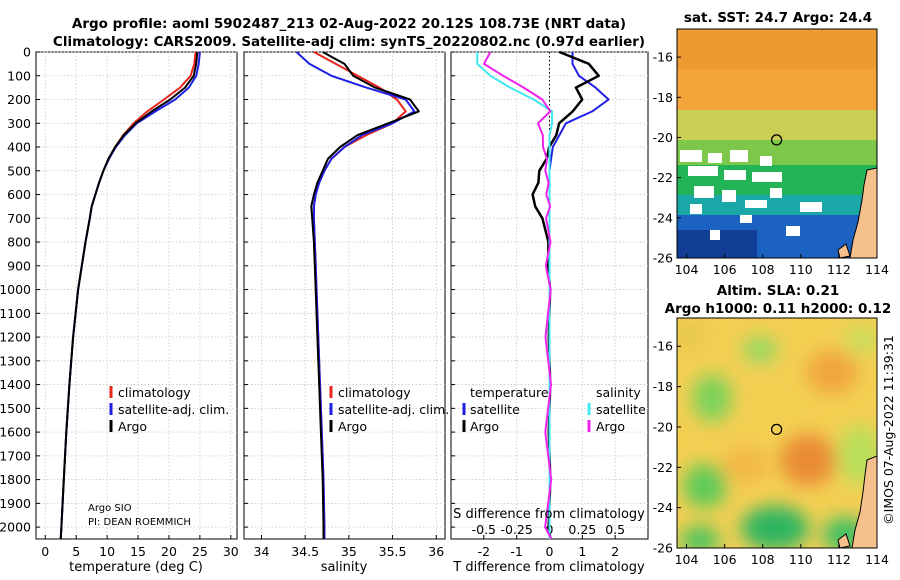 This screenshot has height=580, width=900. What do you see at coordinates (15, 384) in the screenshot?
I see `y-tick-label: 1400` at bounding box center [15, 384].